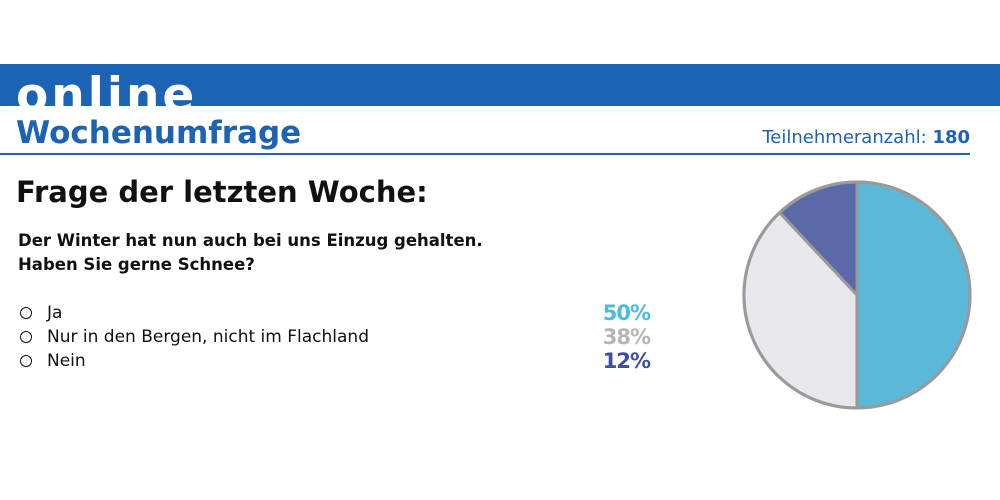 This screenshot has width=1000, height=500. What do you see at coordinates (136, 264) in the screenshot?
I see `question-text-line-2: Haben Sie gerne Schnee?` at bounding box center [136, 264].